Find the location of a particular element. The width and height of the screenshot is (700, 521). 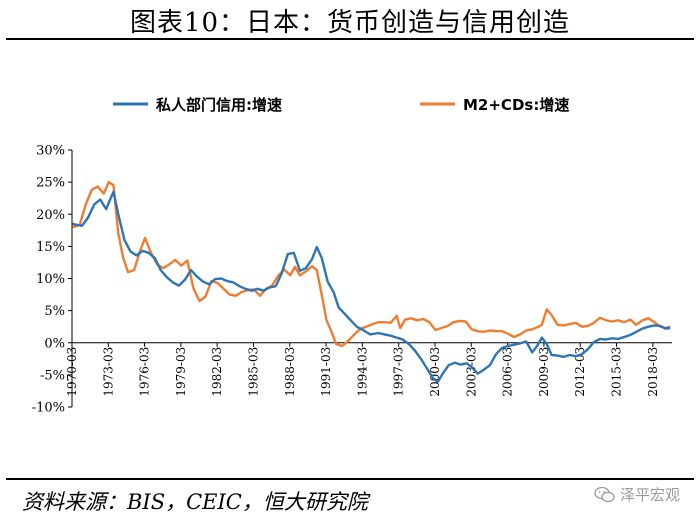

y-tick-label: -5% is located at coordinates (52, 375).